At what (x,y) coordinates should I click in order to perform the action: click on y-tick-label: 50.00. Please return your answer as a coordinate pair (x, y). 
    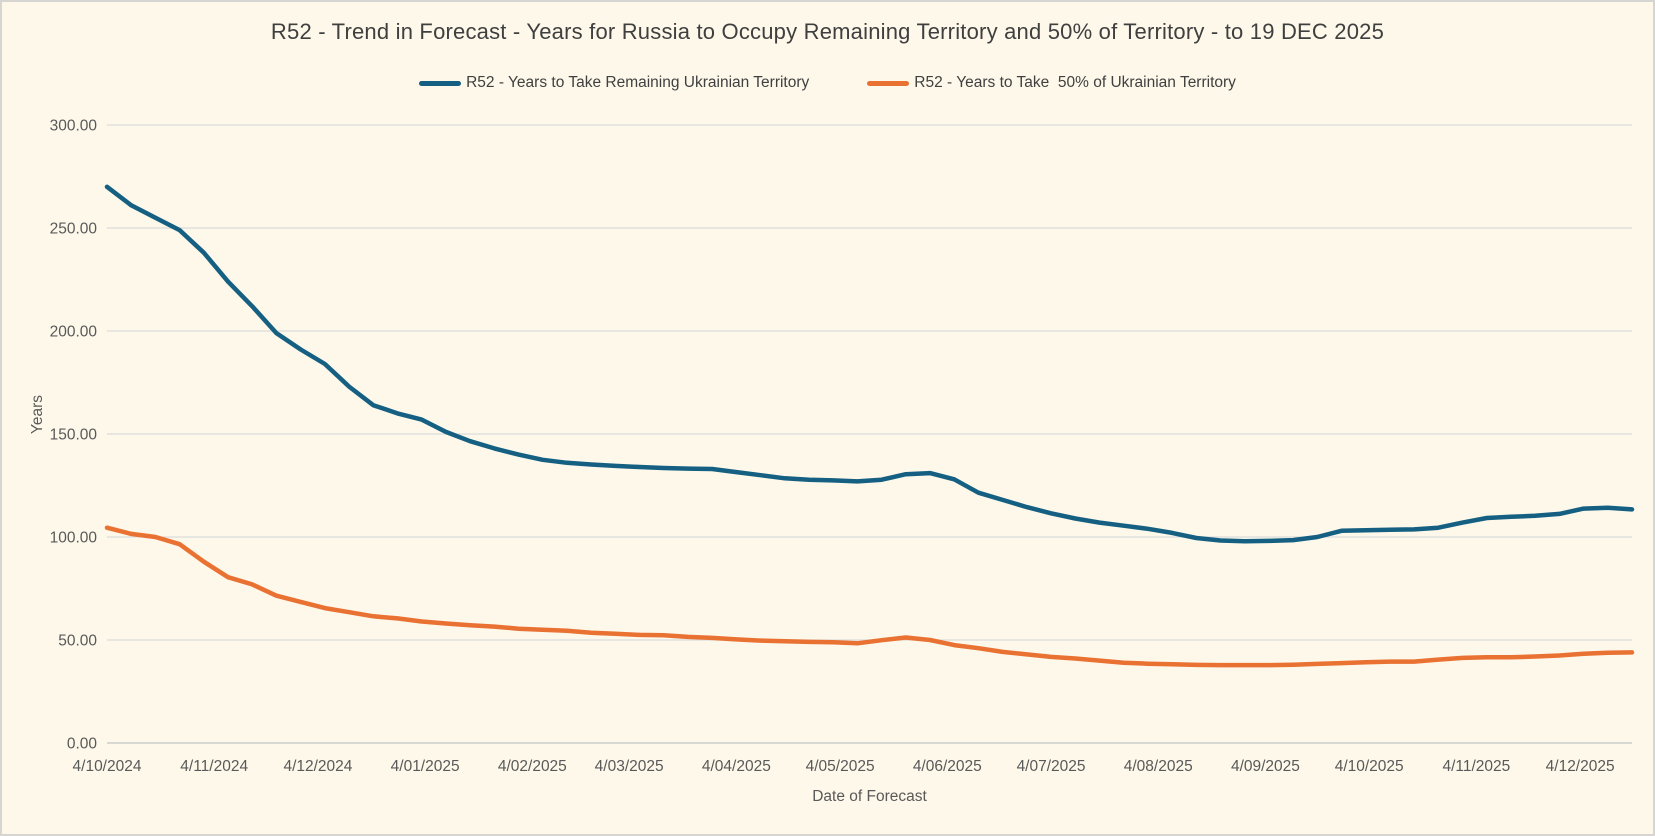
    Looking at the image, I should click on (77, 641).